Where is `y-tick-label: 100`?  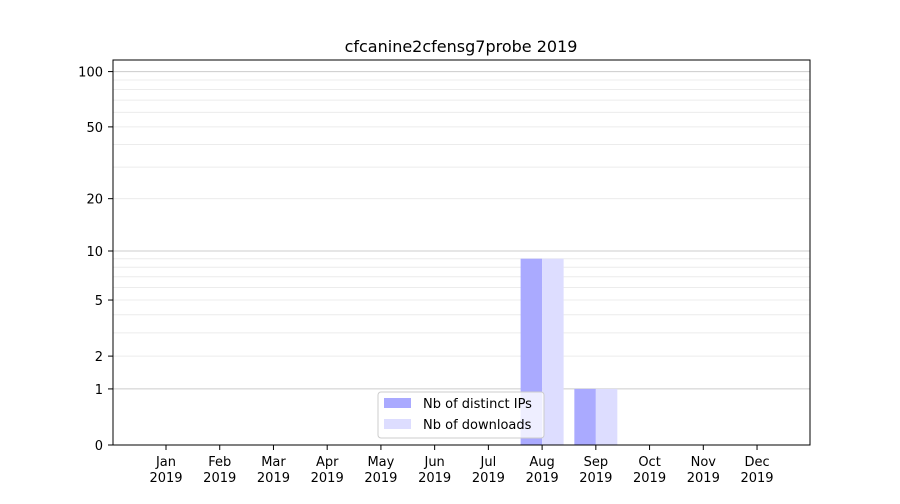
y-tick-label: 100 is located at coordinates (90, 73).